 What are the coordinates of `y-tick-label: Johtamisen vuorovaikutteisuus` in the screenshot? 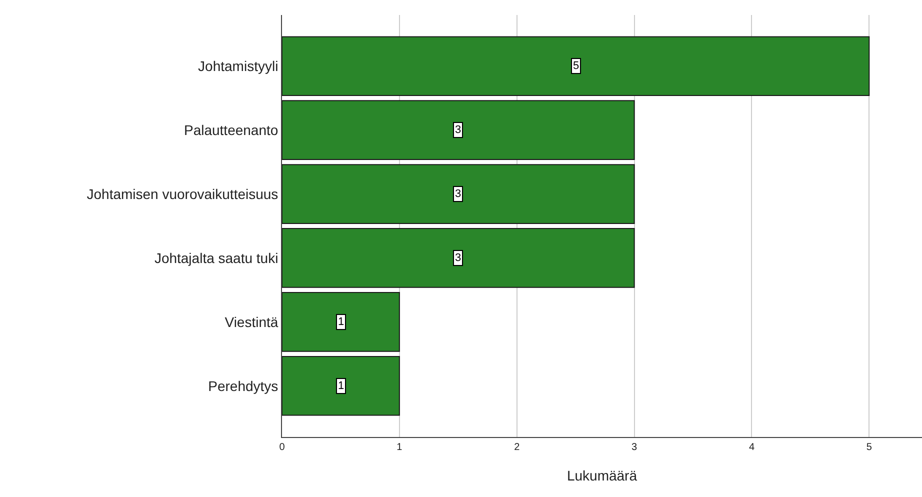 It's located at (182, 194).